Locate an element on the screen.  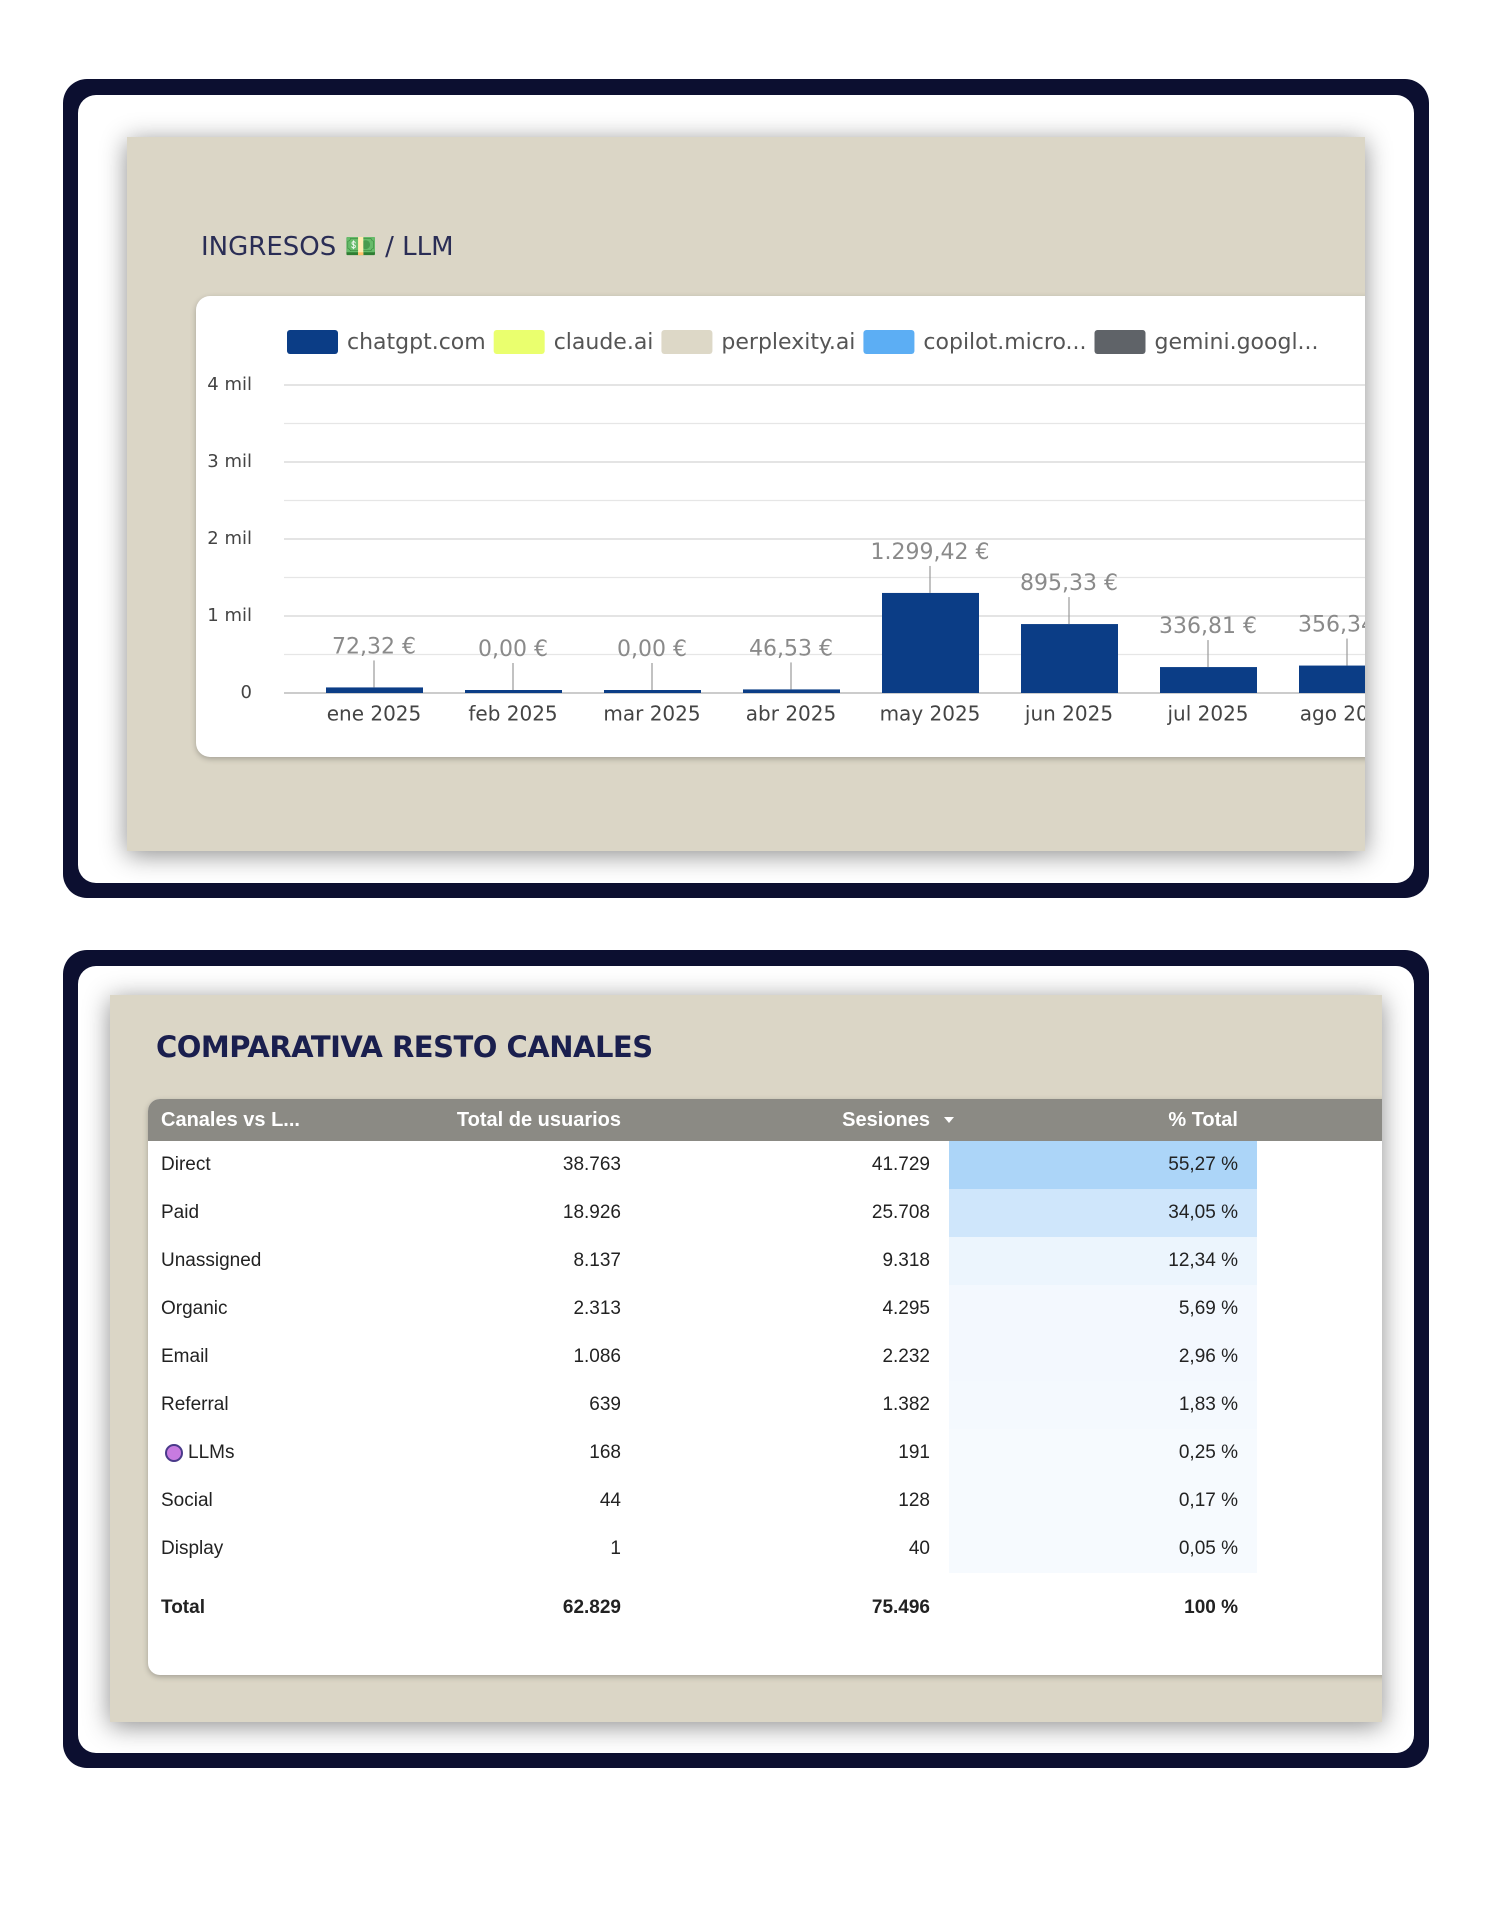
cell-value: 41.729 is located at coordinates (900, 1164).